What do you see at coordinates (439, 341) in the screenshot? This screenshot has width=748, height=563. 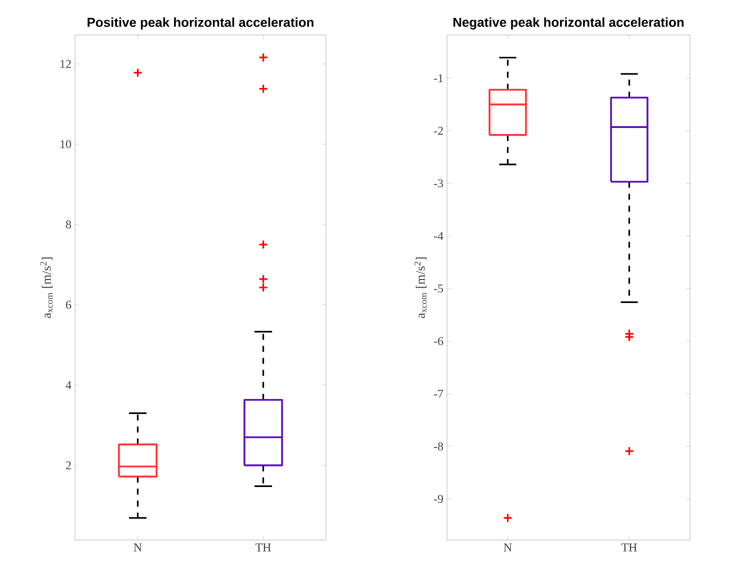 I see `y-tick-label: -6` at bounding box center [439, 341].